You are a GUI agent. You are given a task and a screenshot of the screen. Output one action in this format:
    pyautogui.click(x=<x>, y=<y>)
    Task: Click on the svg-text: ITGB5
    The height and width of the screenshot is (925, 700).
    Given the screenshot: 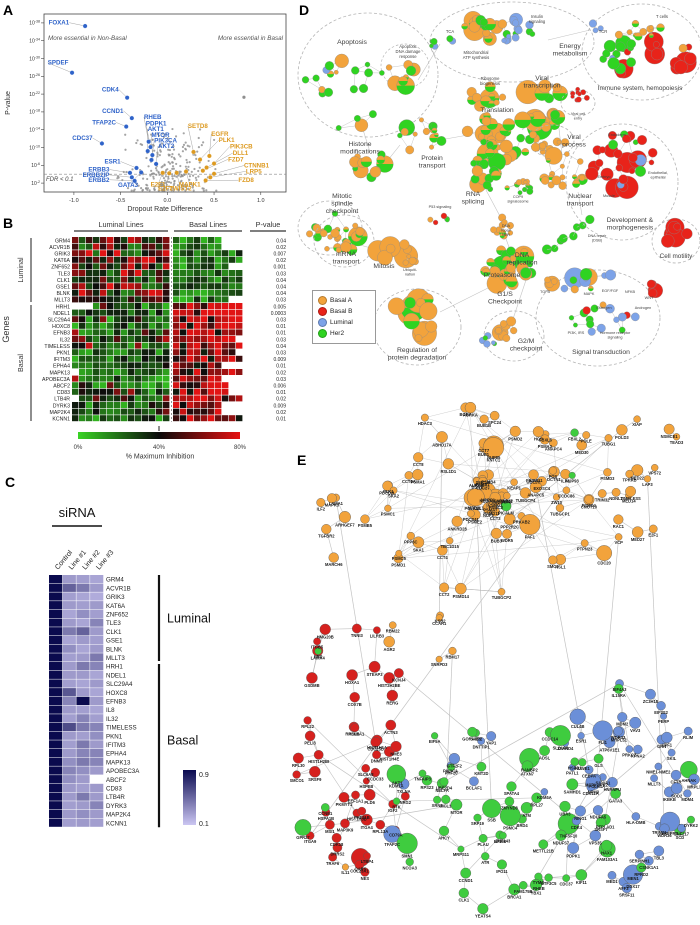 What is the action you would take?
    pyautogui.click(x=317, y=647)
    